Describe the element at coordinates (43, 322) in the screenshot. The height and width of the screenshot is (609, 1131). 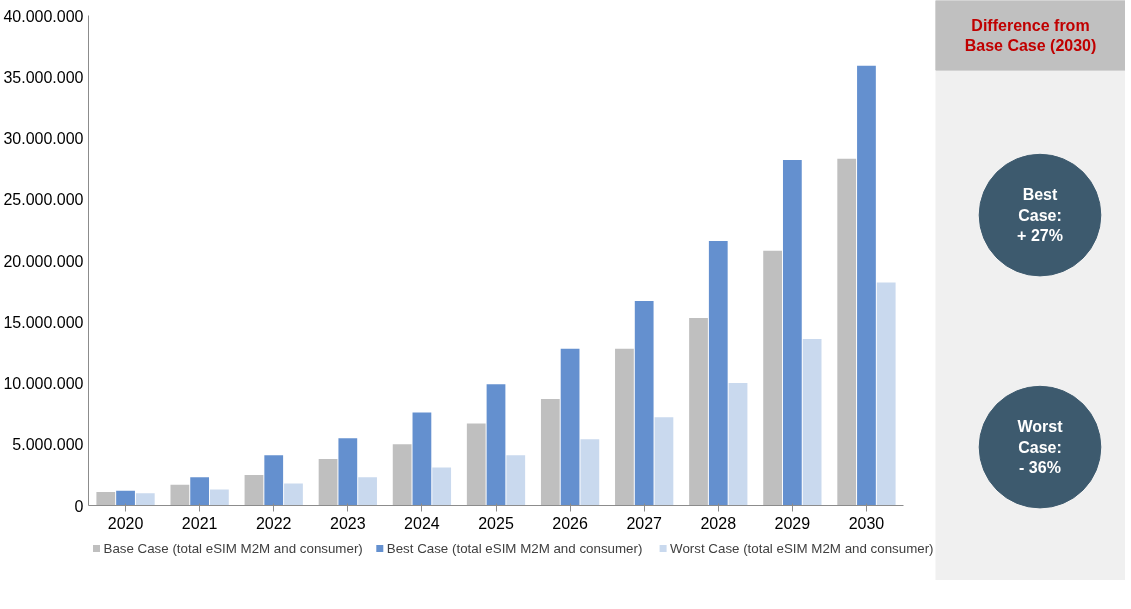
I see `y-tick-label: 15.000.000` at that location.